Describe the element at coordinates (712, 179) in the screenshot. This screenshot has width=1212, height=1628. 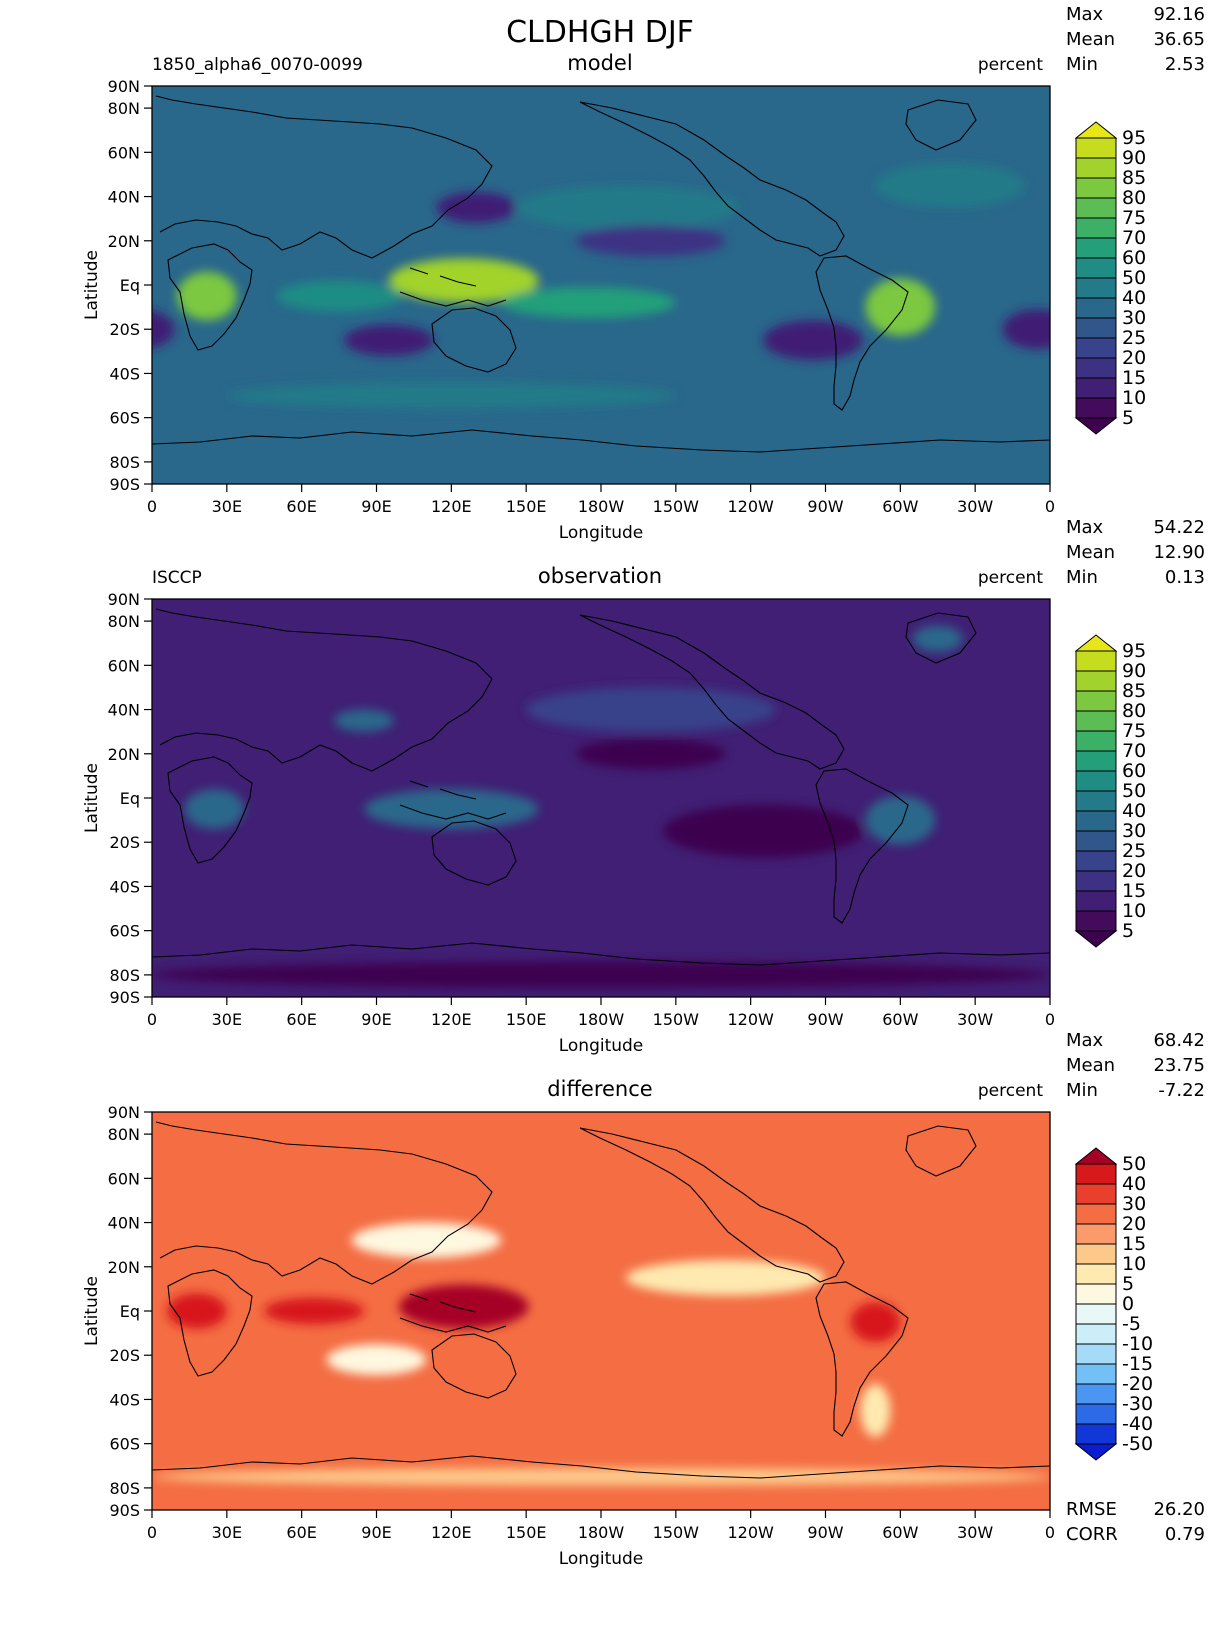
I see `coastline-north-america` at that location.